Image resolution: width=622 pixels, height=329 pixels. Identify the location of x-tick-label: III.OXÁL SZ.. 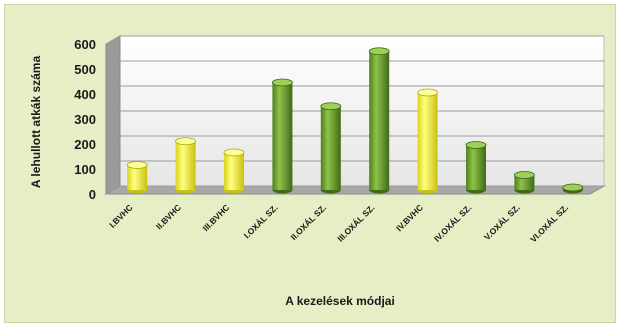
(355, 222).